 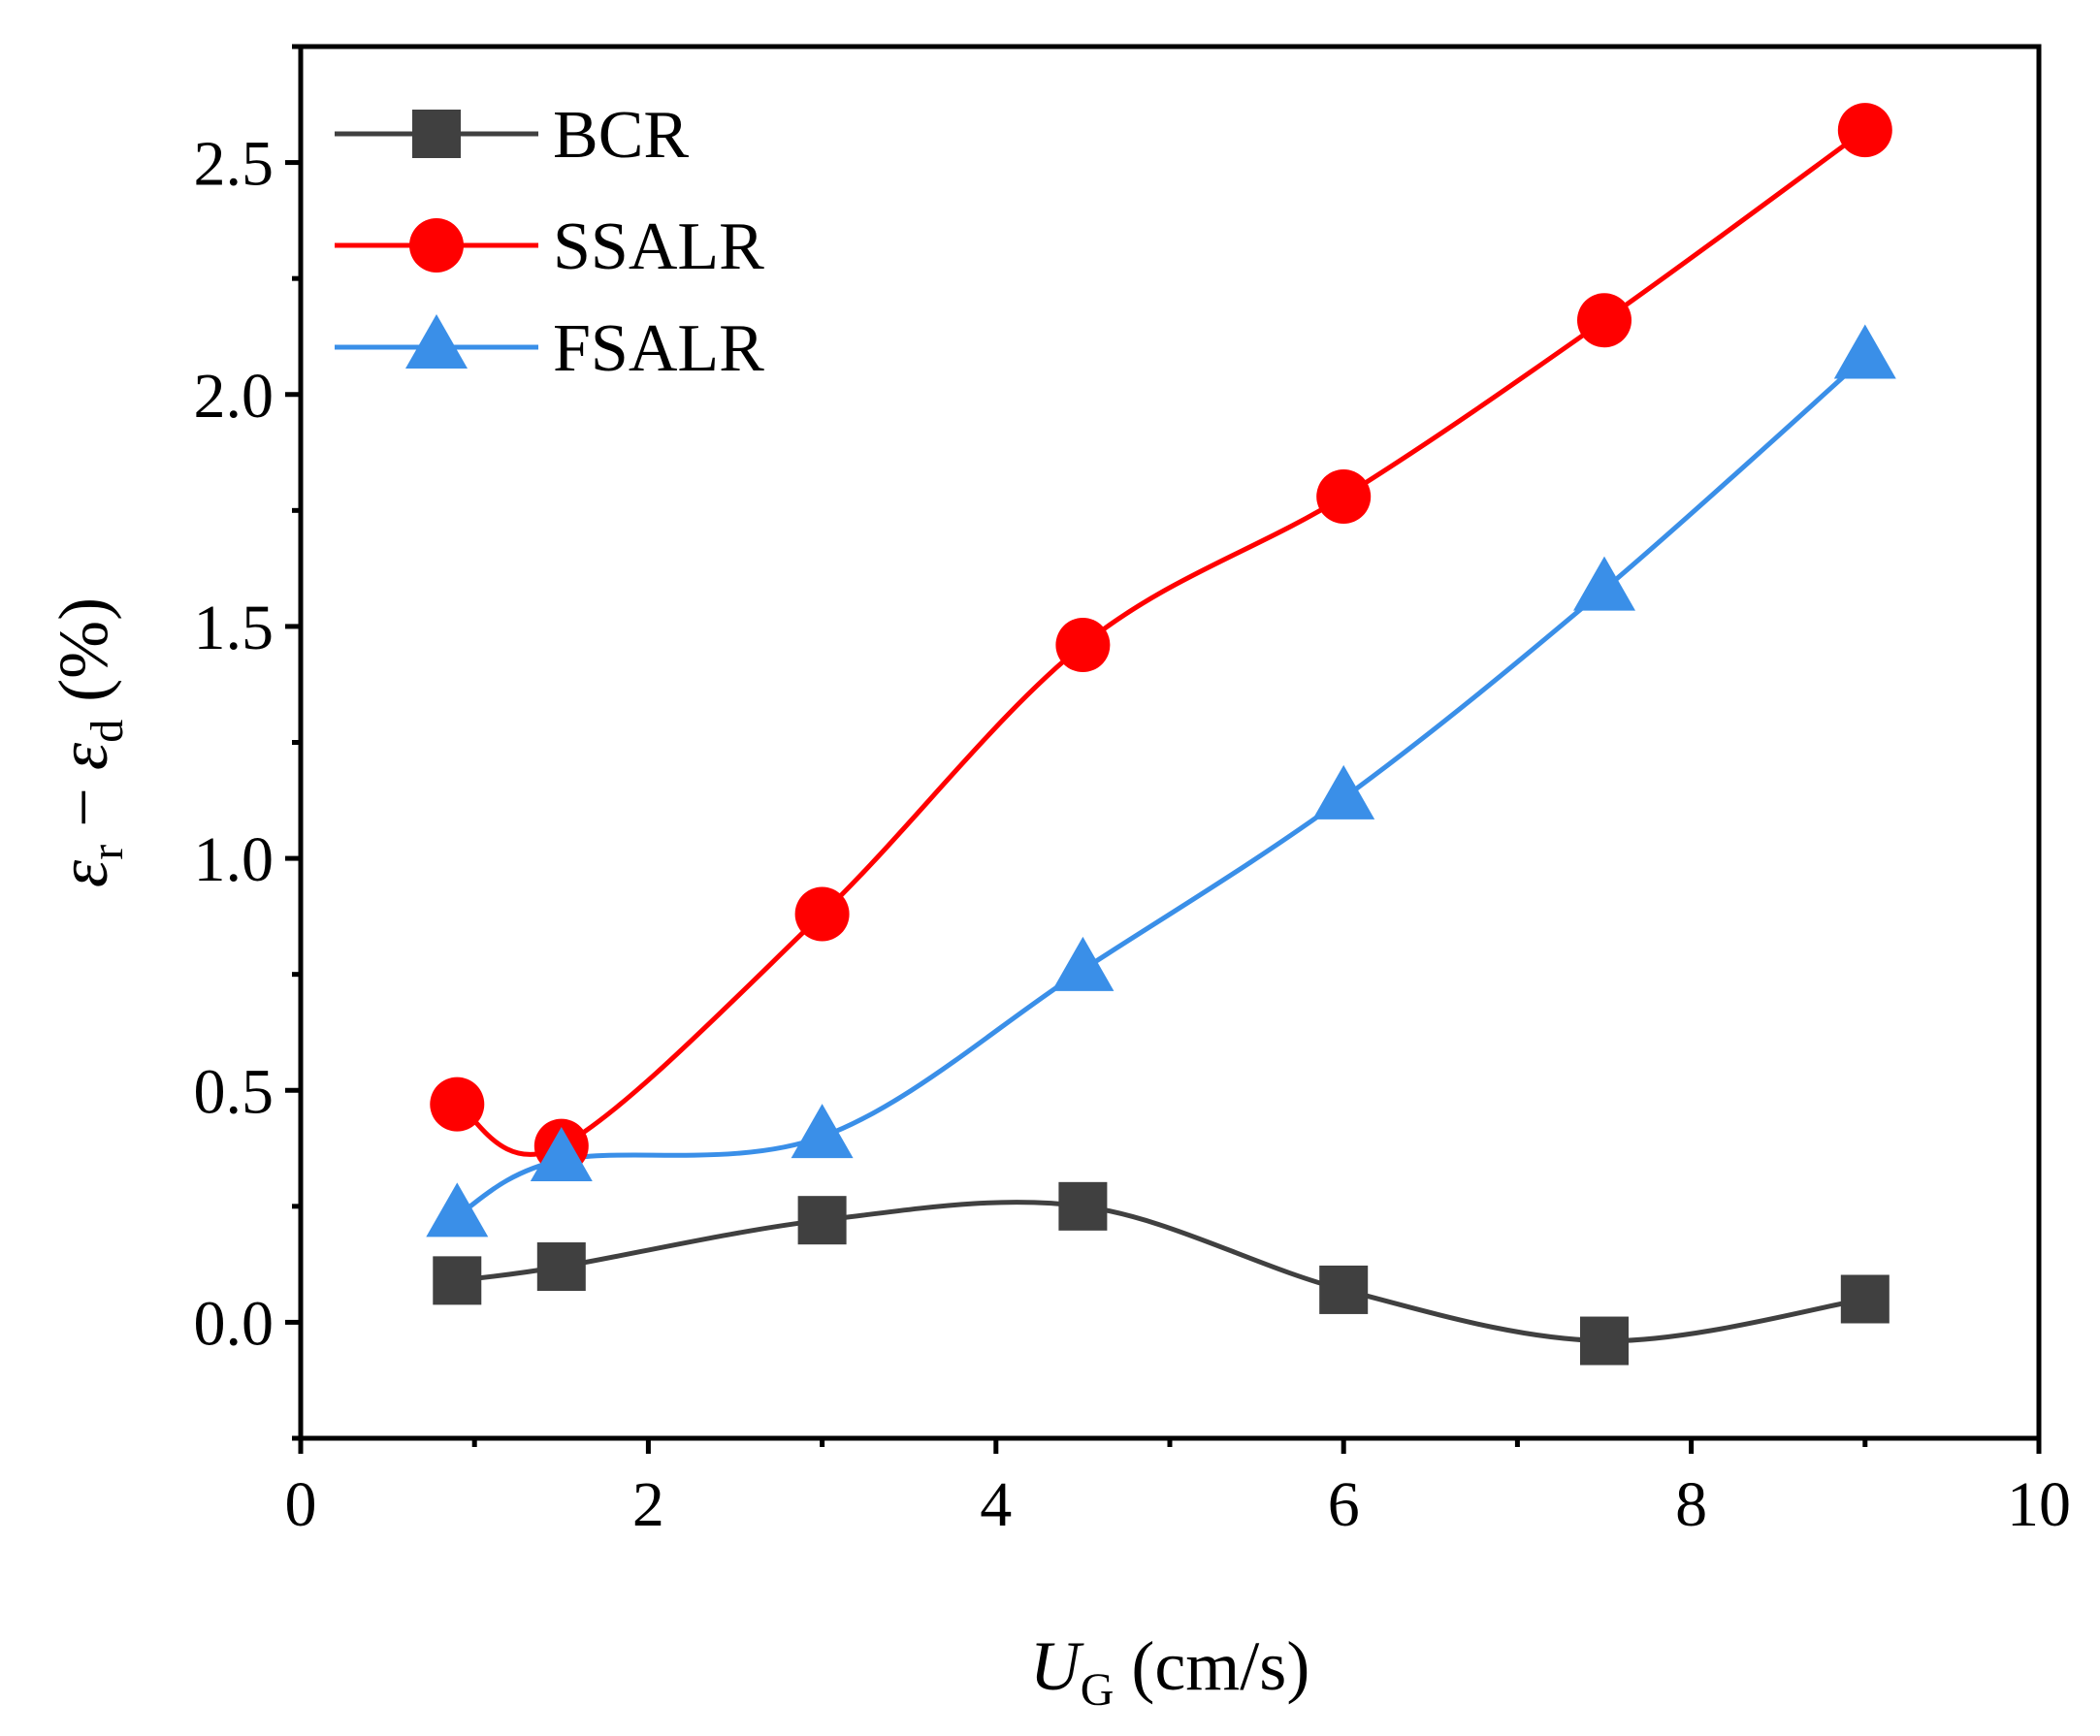 What do you see at coordinates (621, 135) in the screenshot?
I see `legend-label-bcr: BCR` at bounding box center [621, 135].